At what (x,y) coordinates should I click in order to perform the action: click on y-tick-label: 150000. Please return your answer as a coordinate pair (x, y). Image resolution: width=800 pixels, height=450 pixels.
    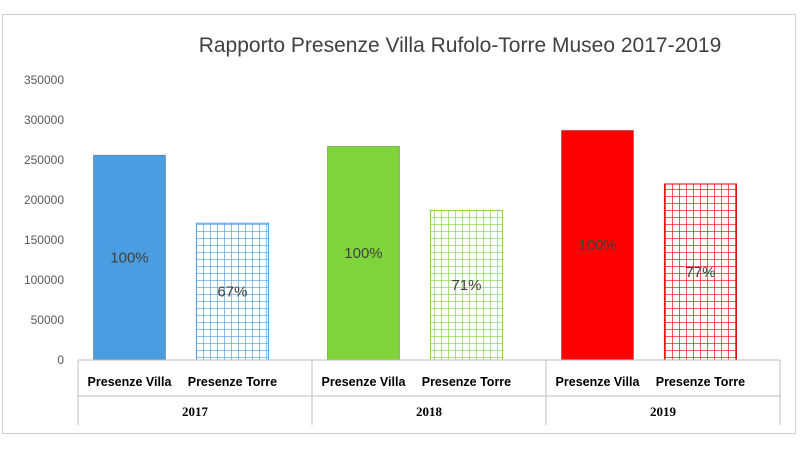
    Looking at the image, I should click on (44, 240).